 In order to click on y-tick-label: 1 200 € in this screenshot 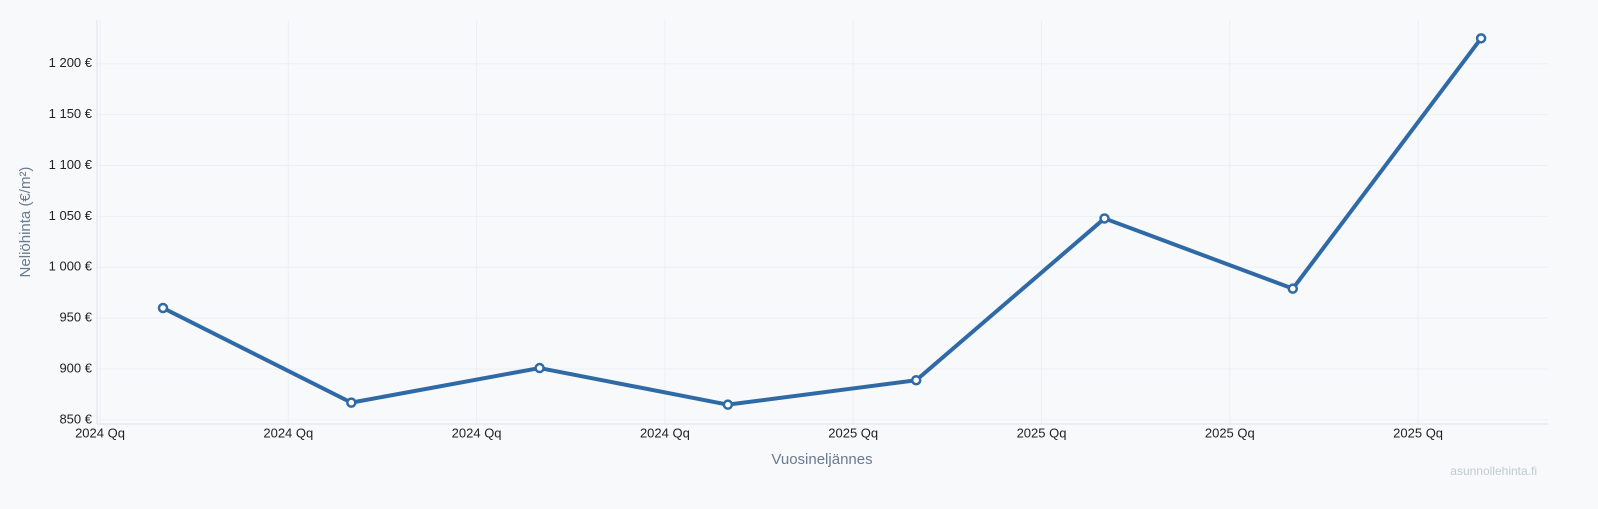, I will do `click(71, 62)`.